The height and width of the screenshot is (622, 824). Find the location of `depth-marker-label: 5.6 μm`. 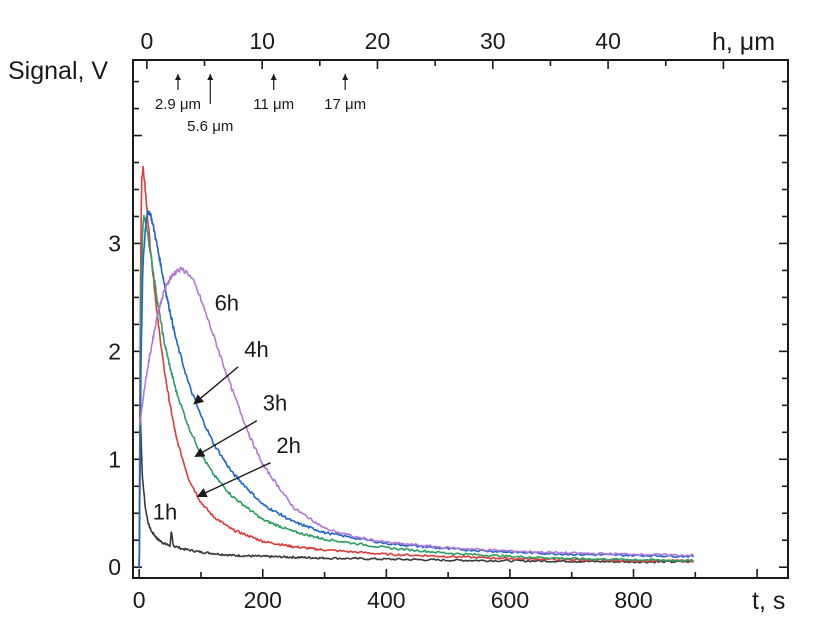

depth-marker-label: 5.6 μm is located at coordinates (210, 126).